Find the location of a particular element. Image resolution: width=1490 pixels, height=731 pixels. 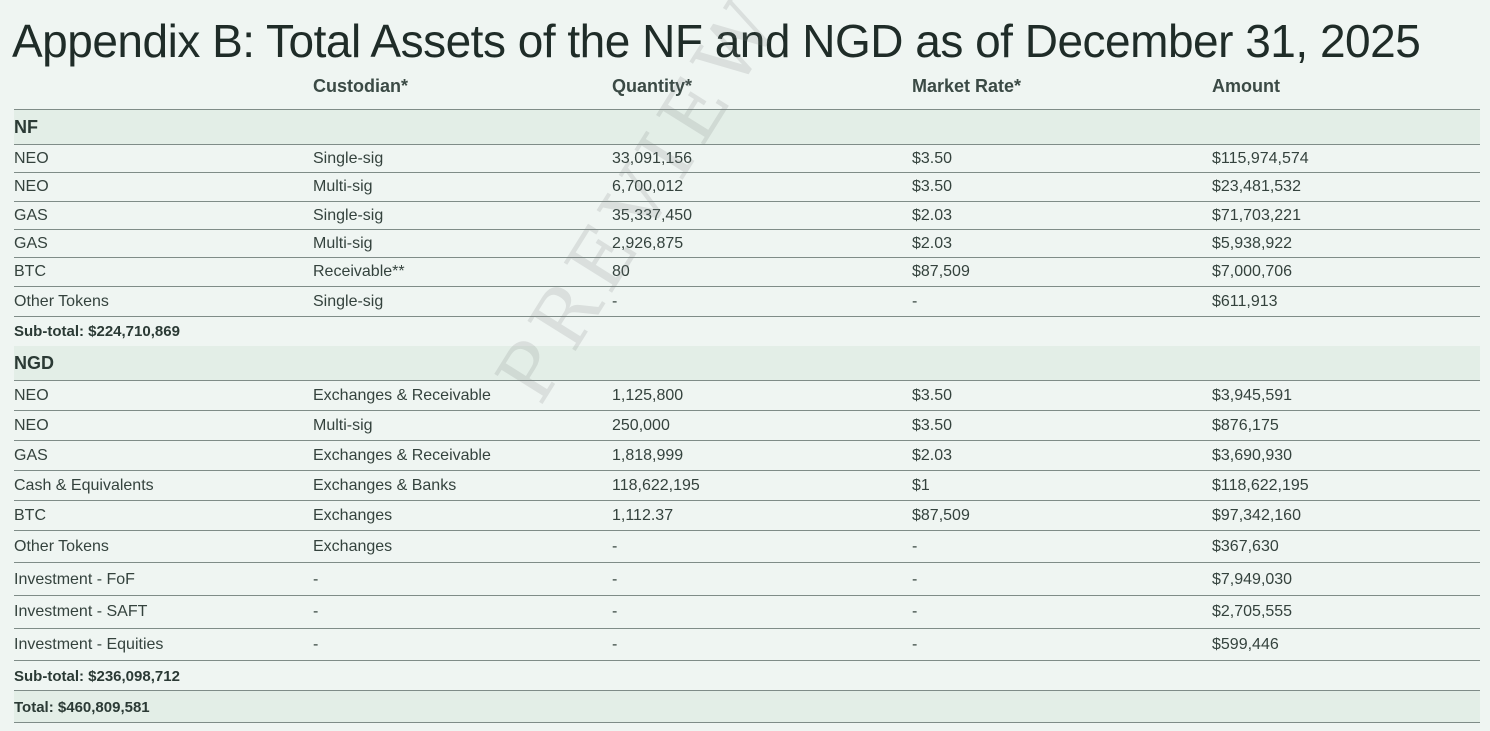

asset-cell: Investment - FoF is located at coordinates (74, 579).